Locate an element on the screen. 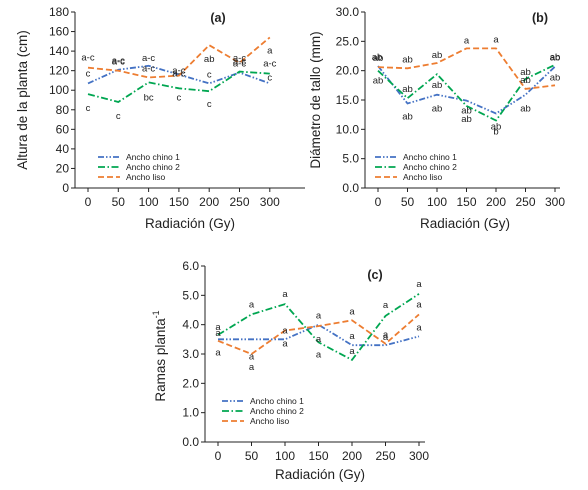 The width and height of the screenshot is (588, 490). y-axis-label: Ramas planta-1 is located at coordinates (159, 355).